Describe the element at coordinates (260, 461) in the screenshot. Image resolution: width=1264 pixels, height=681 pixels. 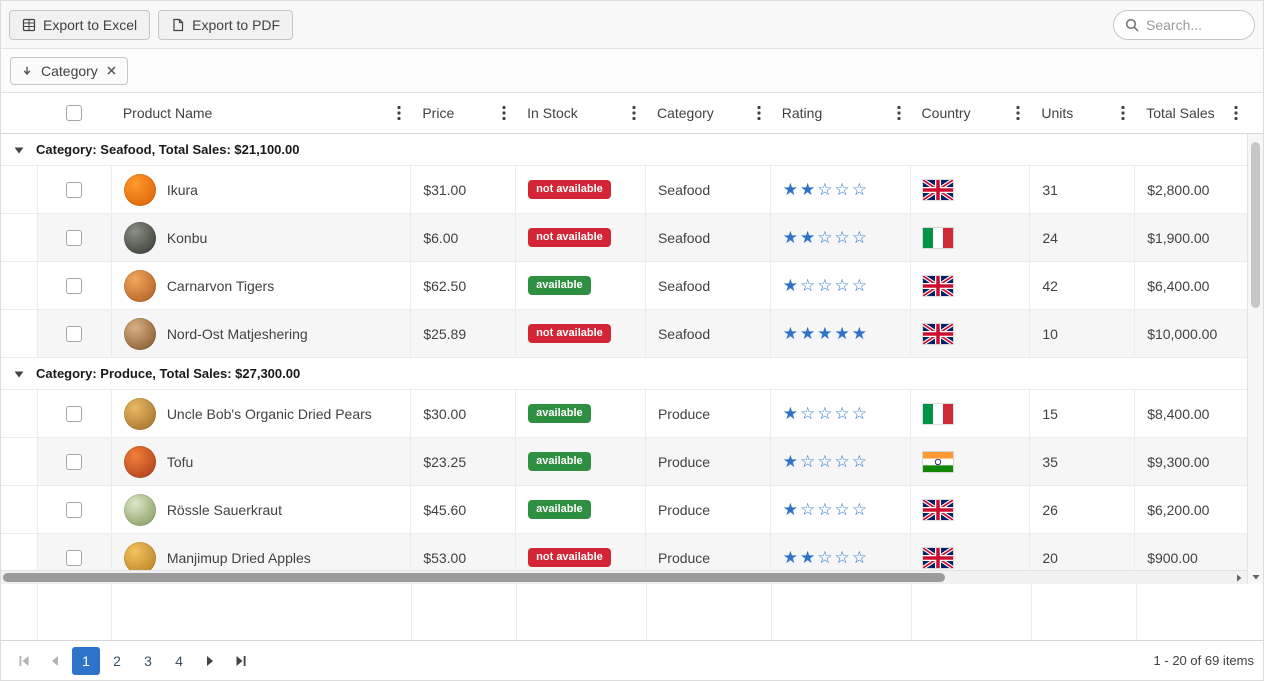
I see `product-name-cell: Tofu` at that location.